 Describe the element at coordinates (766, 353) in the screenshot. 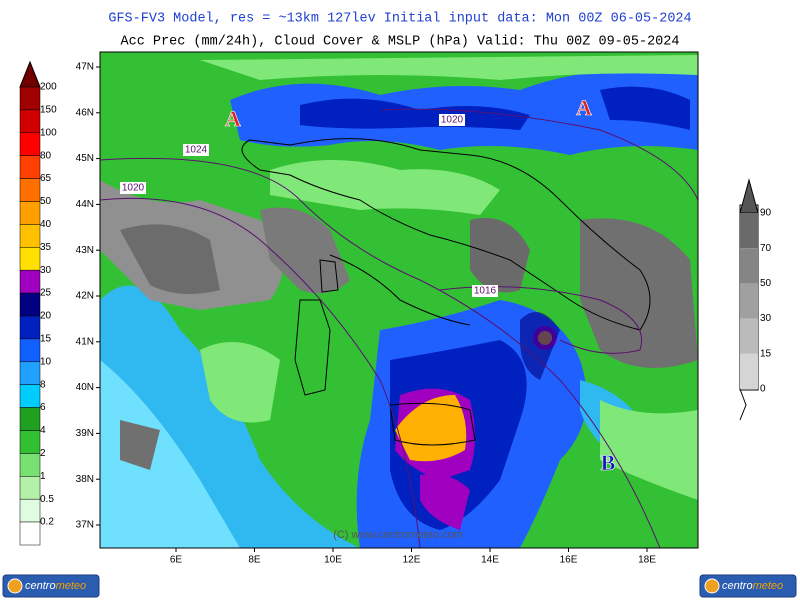

I see `cloud-legend-label: 15` at that location.